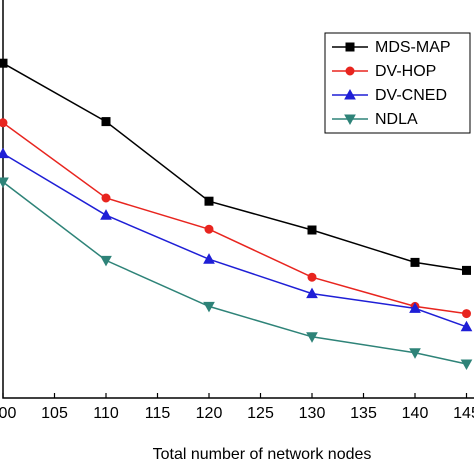 The image size is (474, 474). I want to click on legend-label: DV-HOP, so click(405, 71).